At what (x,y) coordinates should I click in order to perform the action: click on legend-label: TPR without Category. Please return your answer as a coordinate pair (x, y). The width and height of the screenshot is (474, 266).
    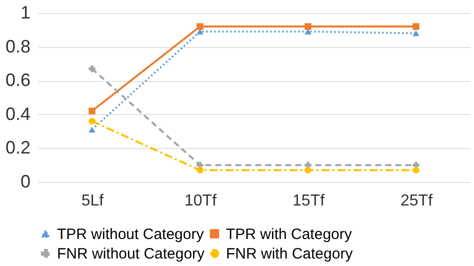
    Looking at the image, I should click on (130, 234).